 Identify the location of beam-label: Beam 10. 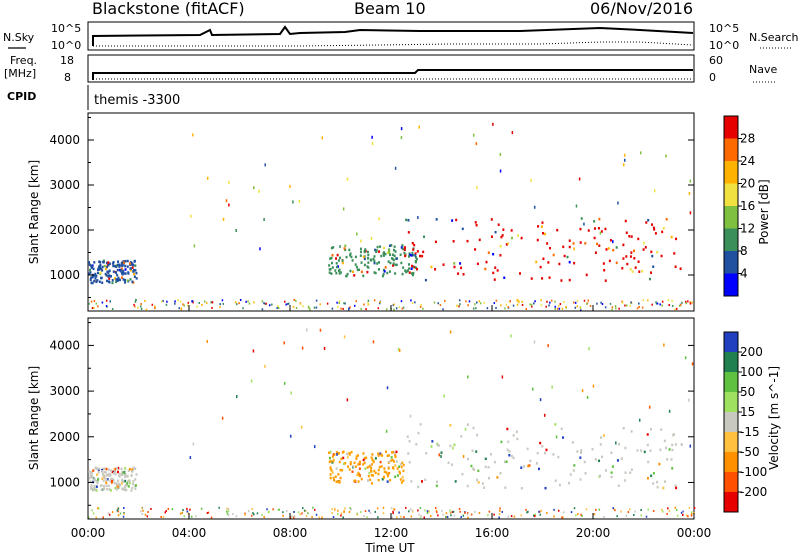
(390, 9).